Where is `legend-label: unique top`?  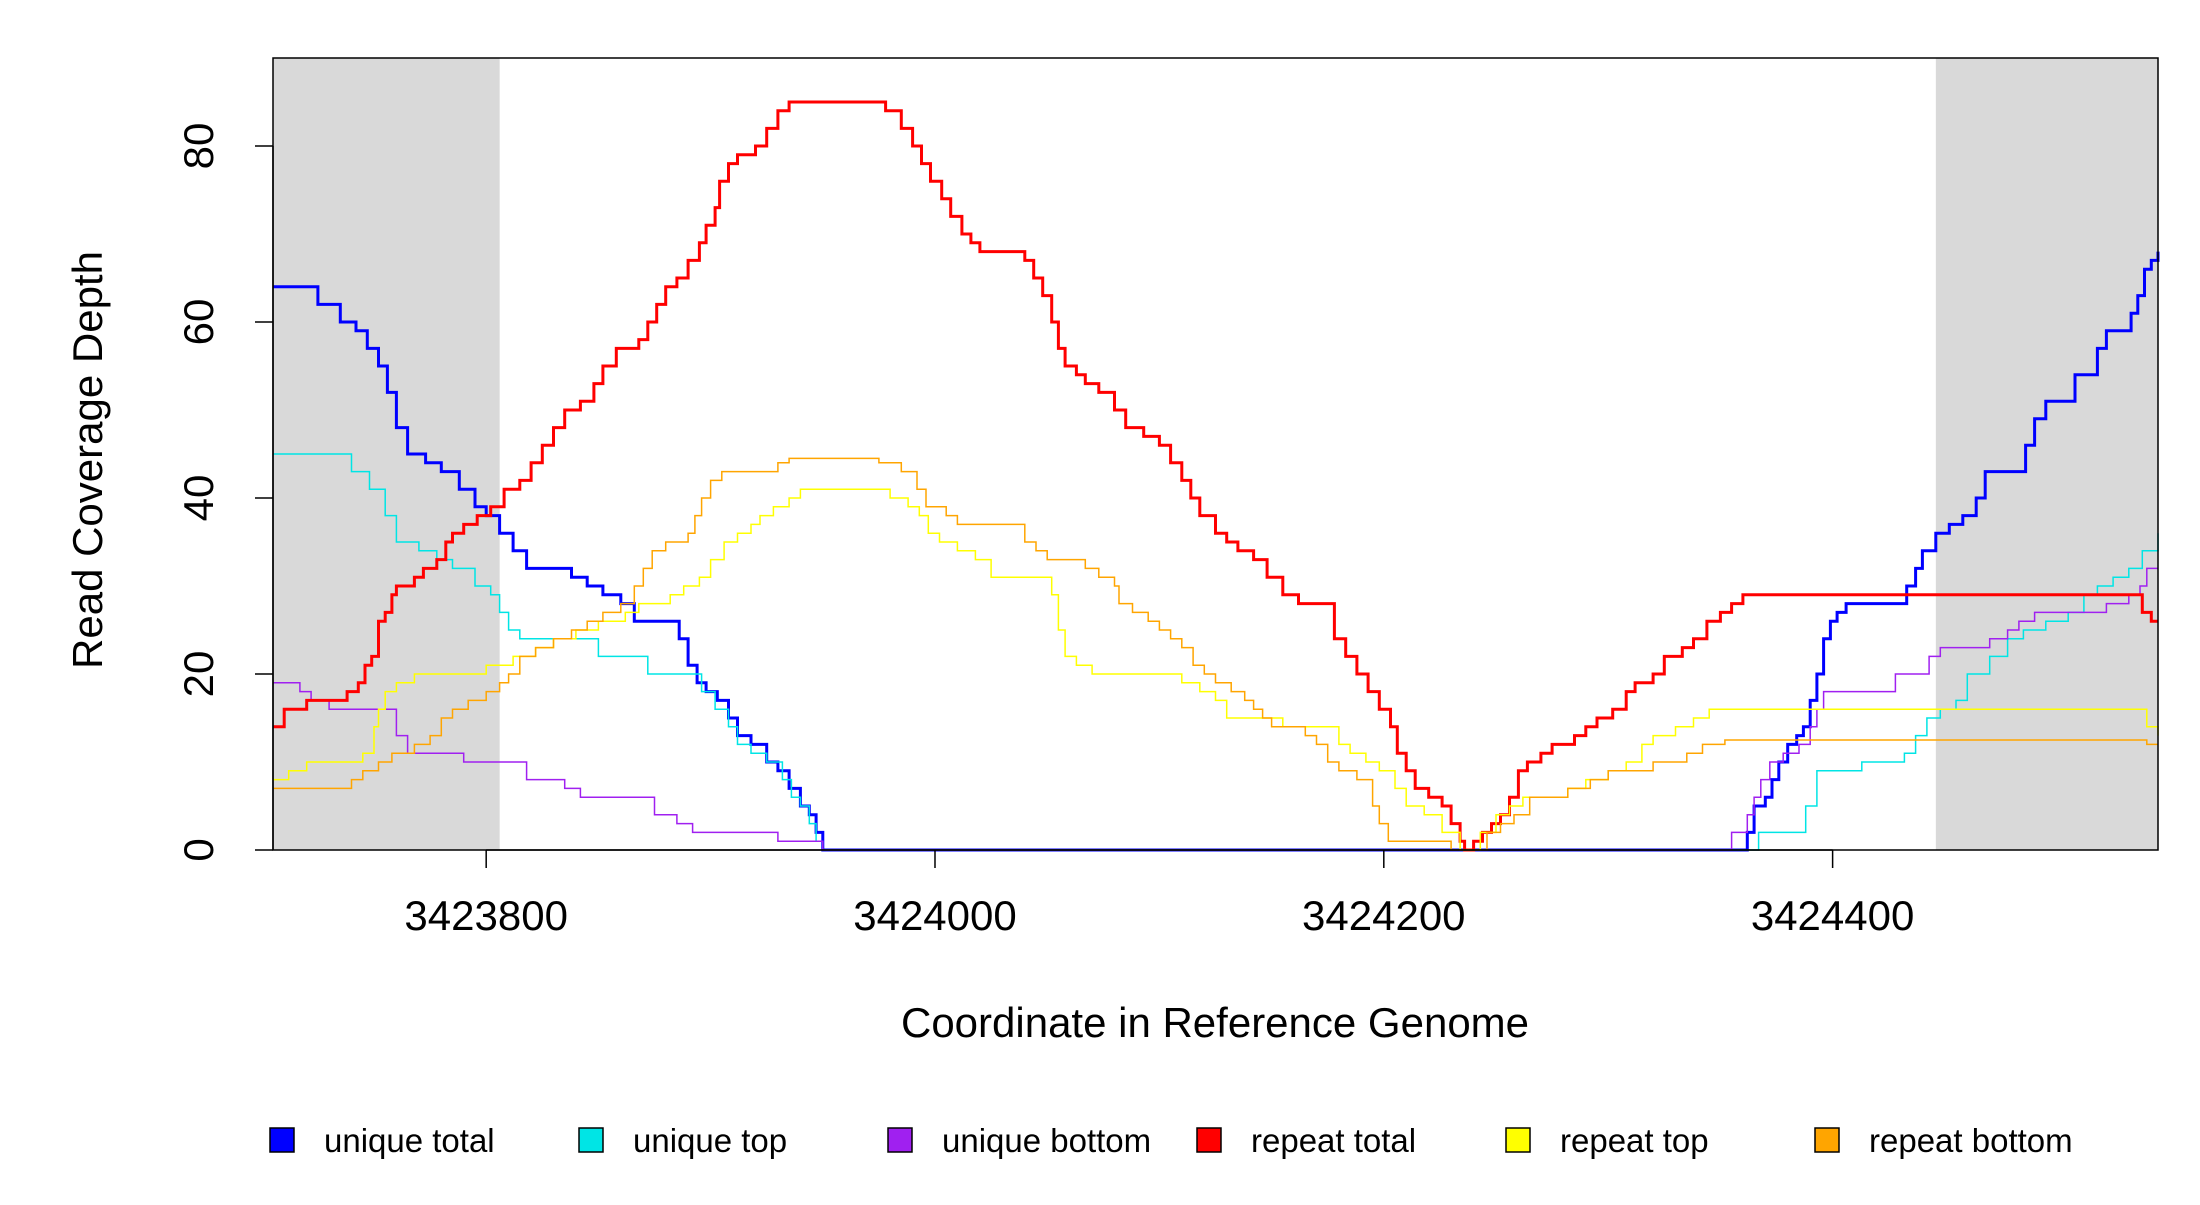
legend-label: unique top is located at coordinates (710, 1140).